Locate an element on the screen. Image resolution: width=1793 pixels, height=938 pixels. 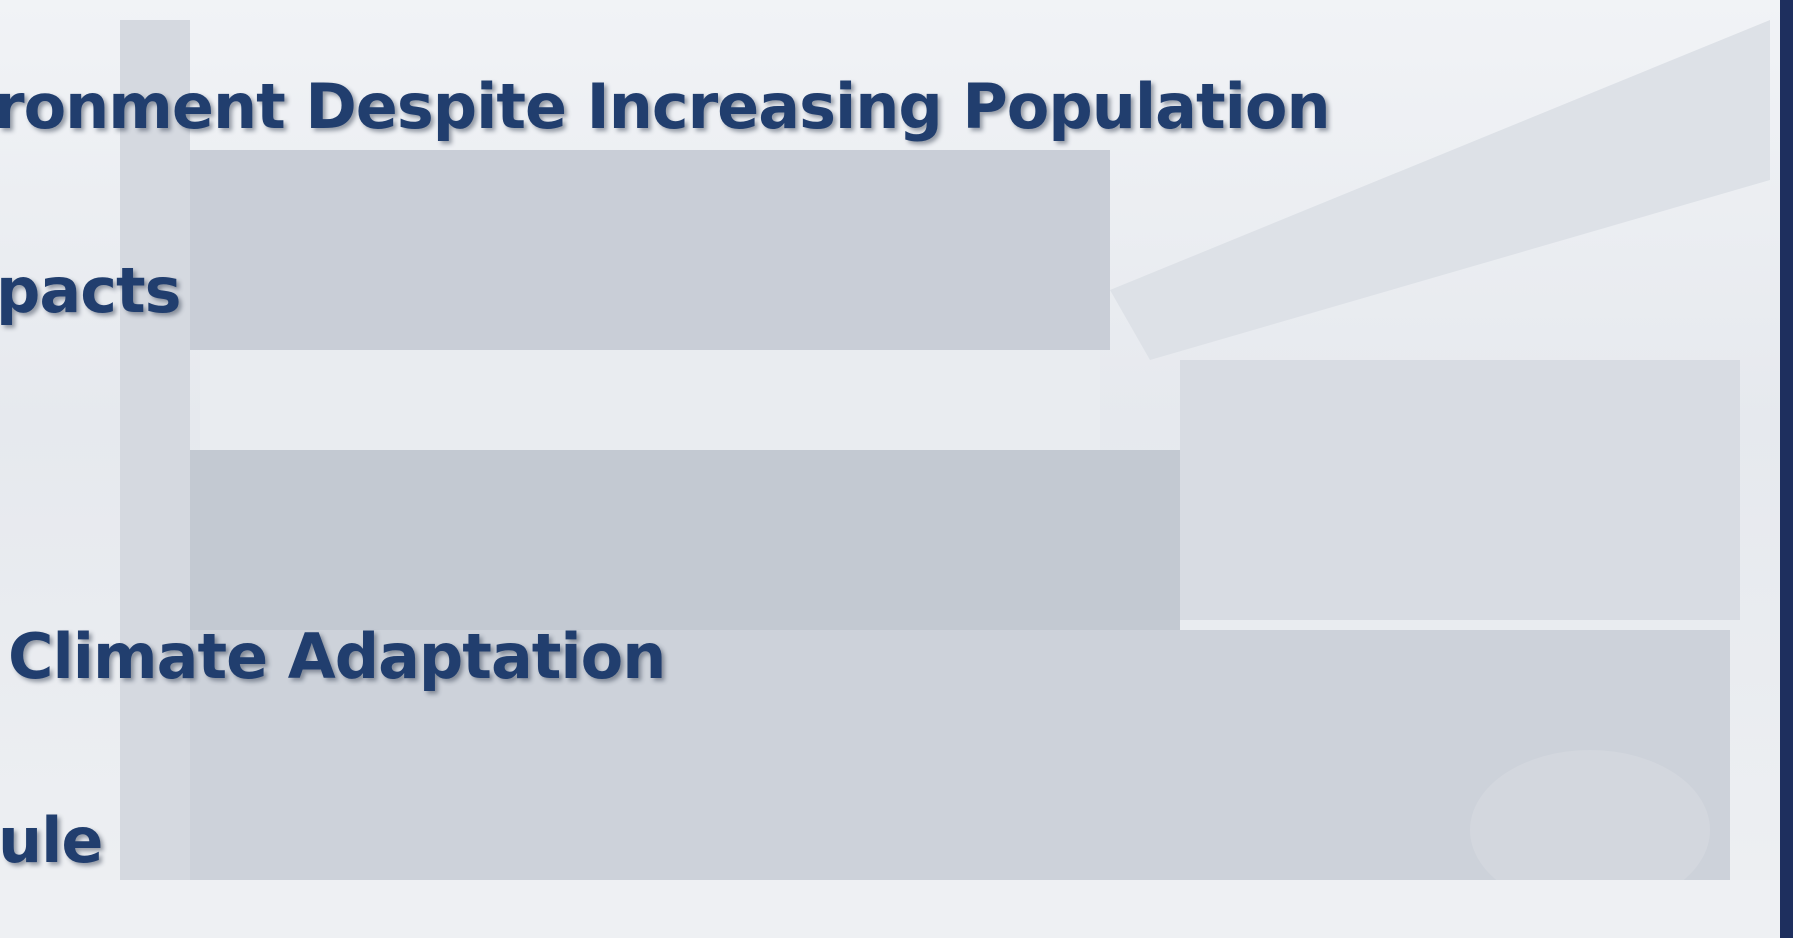
right-wing is located at coordinates (1460, 490).